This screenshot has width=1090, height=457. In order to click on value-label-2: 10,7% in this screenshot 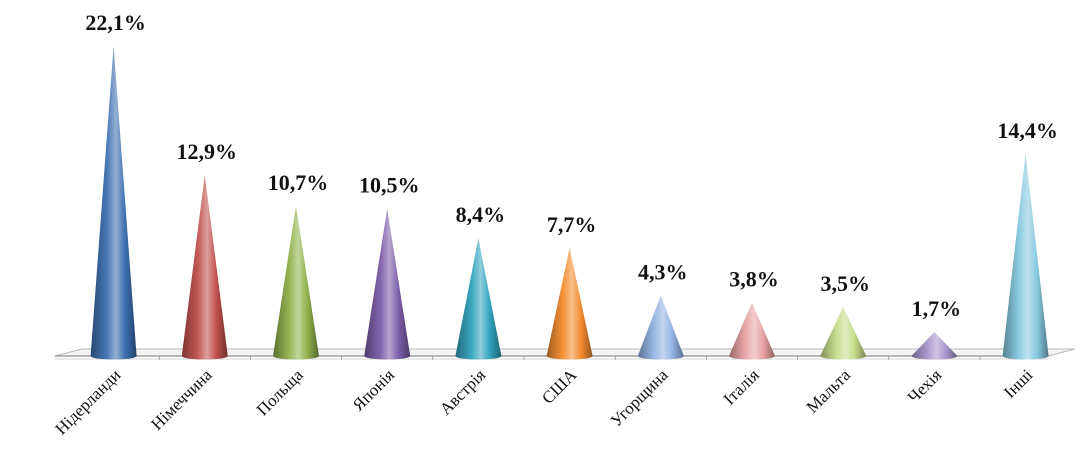, I will do `click(298, 182)`.